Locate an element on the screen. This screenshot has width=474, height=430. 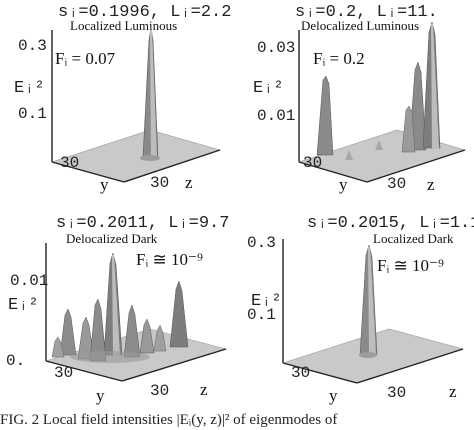
panel-header: sᵢ=0.2011, Lᵢ=9.7 is located at coordinates (142, 223).